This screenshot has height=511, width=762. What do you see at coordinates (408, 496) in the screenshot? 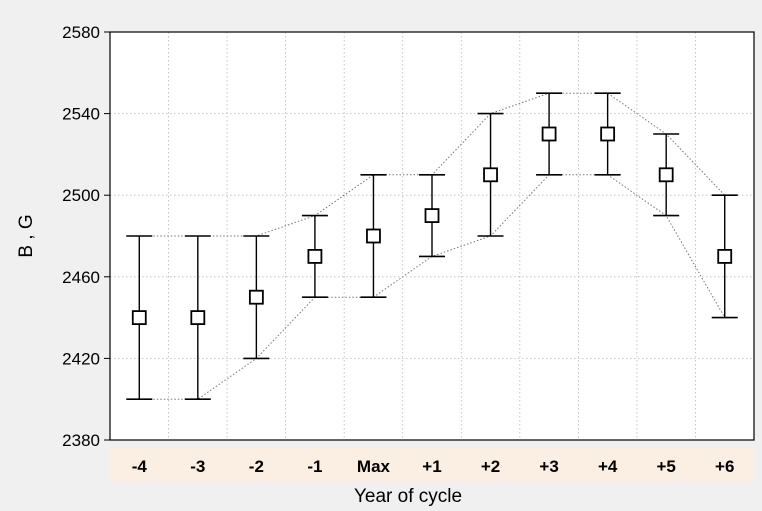
I see `x-axis-label: Year of cycle` at bounding box center [408, 496].